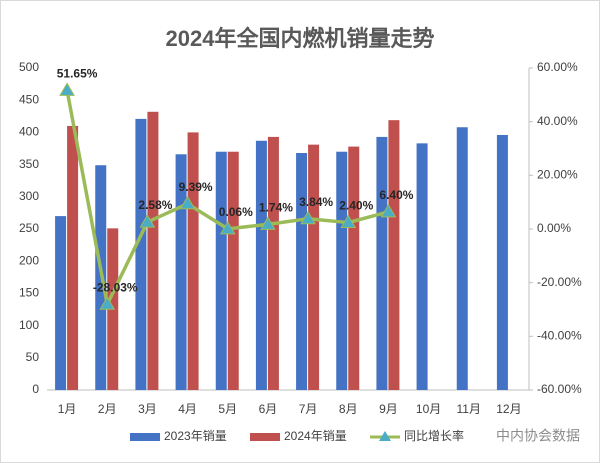 The image size is (600, 463). Describe the element at coordinates (348, 409) in the screenshot. I see `x-tick-label: 8月` at that location.